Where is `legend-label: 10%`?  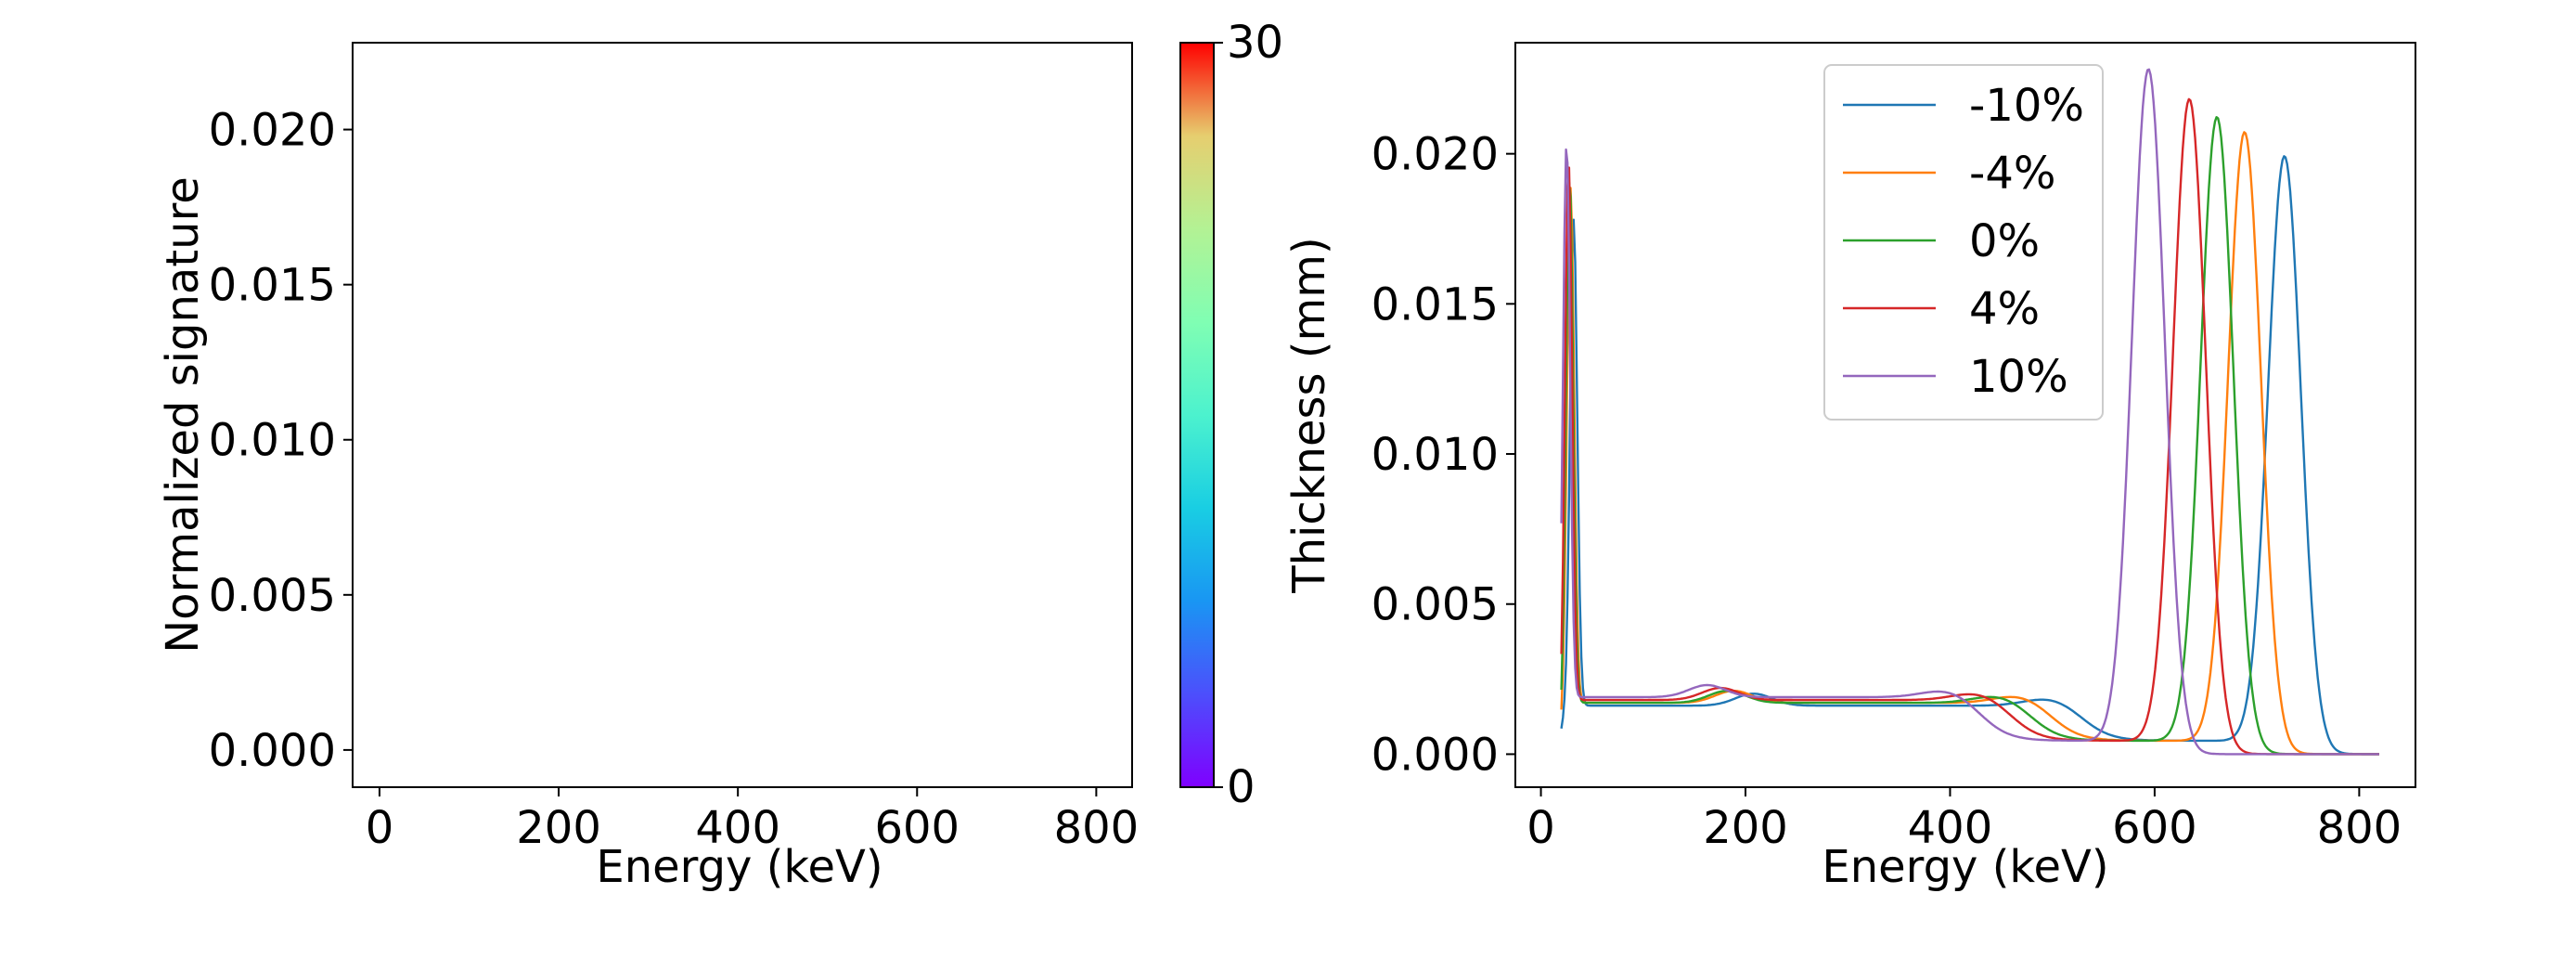
legend-label: 10% is located at coordinates (2019, 377).